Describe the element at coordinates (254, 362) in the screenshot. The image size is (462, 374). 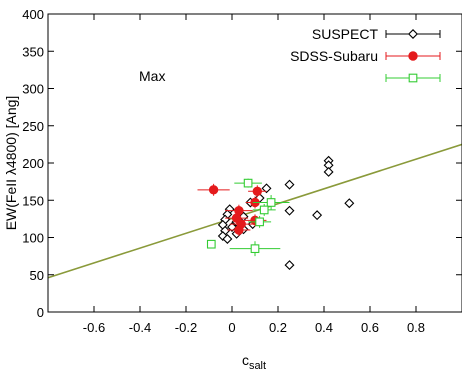
I see `x-axis-label: csalt` at that location.